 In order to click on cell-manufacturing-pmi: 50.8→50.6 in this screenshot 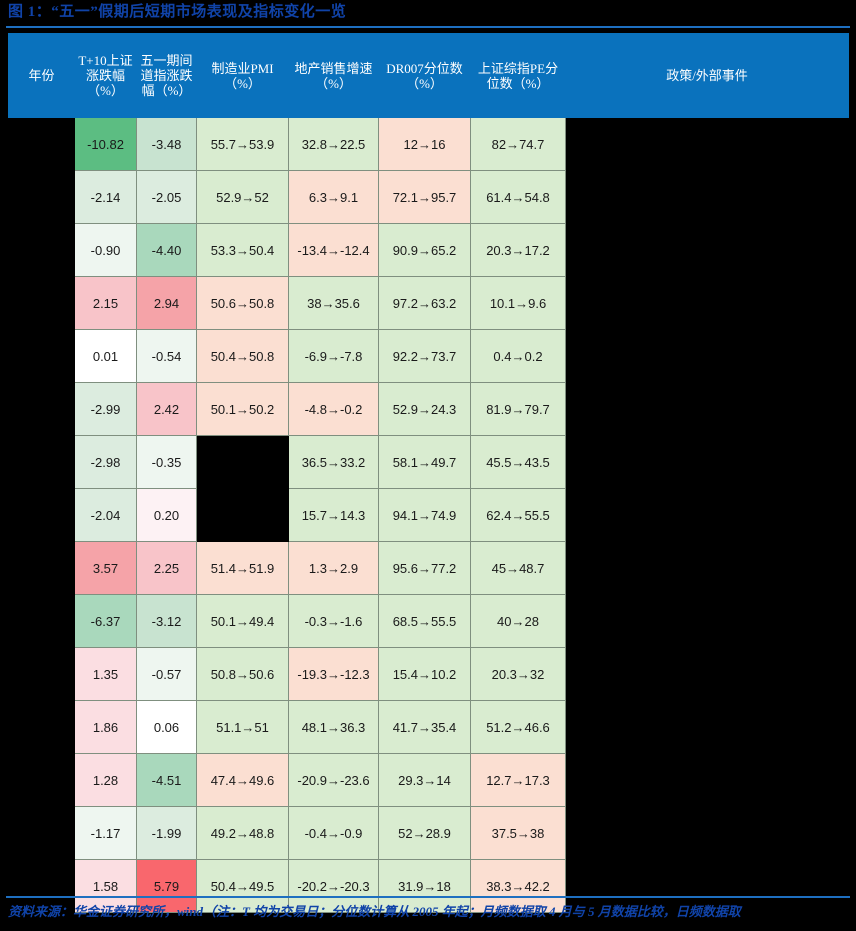, I will do `click(242, 674)`.